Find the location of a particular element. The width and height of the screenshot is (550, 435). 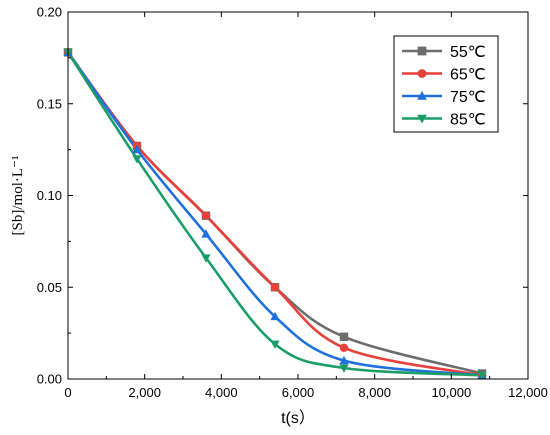

x-axis-title: t(s） is located at coordinates (298, 418).